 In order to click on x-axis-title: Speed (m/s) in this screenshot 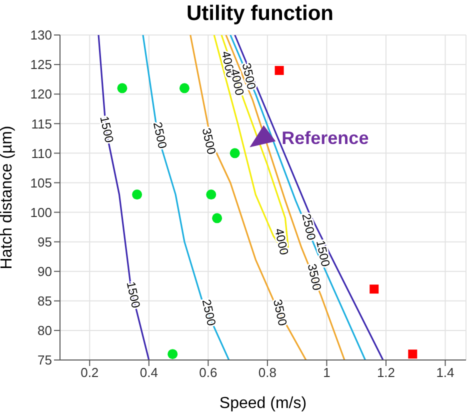, I will do `click(263, 403)`.